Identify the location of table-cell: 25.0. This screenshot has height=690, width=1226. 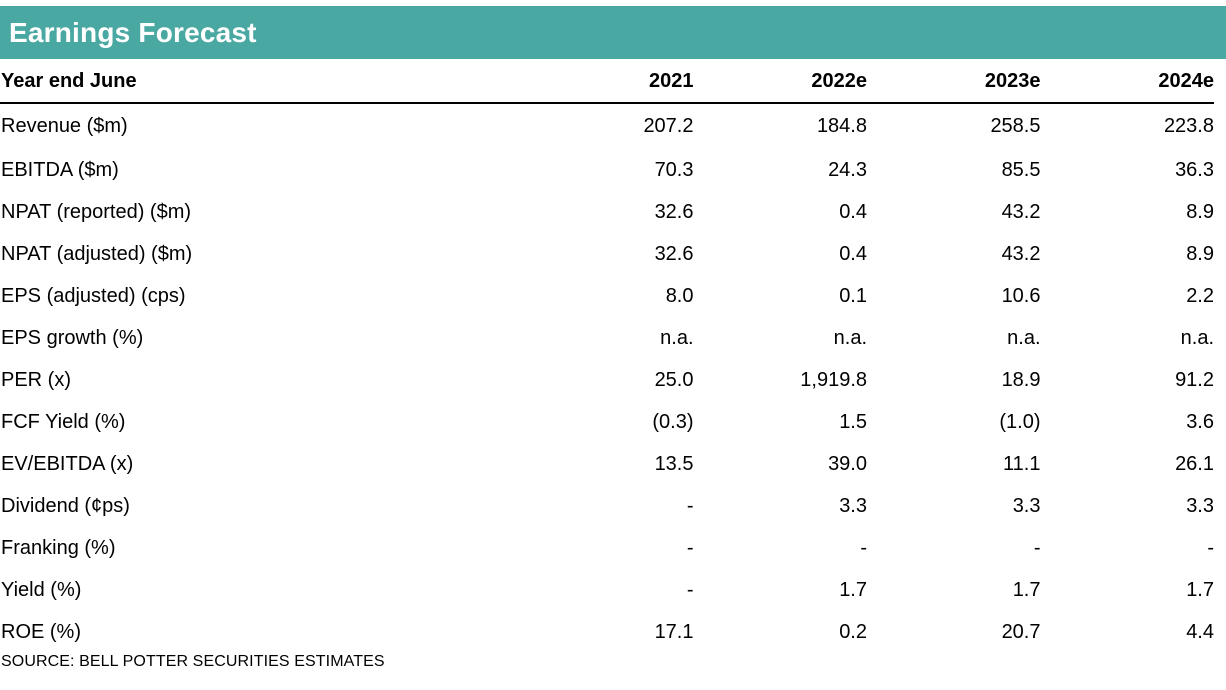
(674, 379).